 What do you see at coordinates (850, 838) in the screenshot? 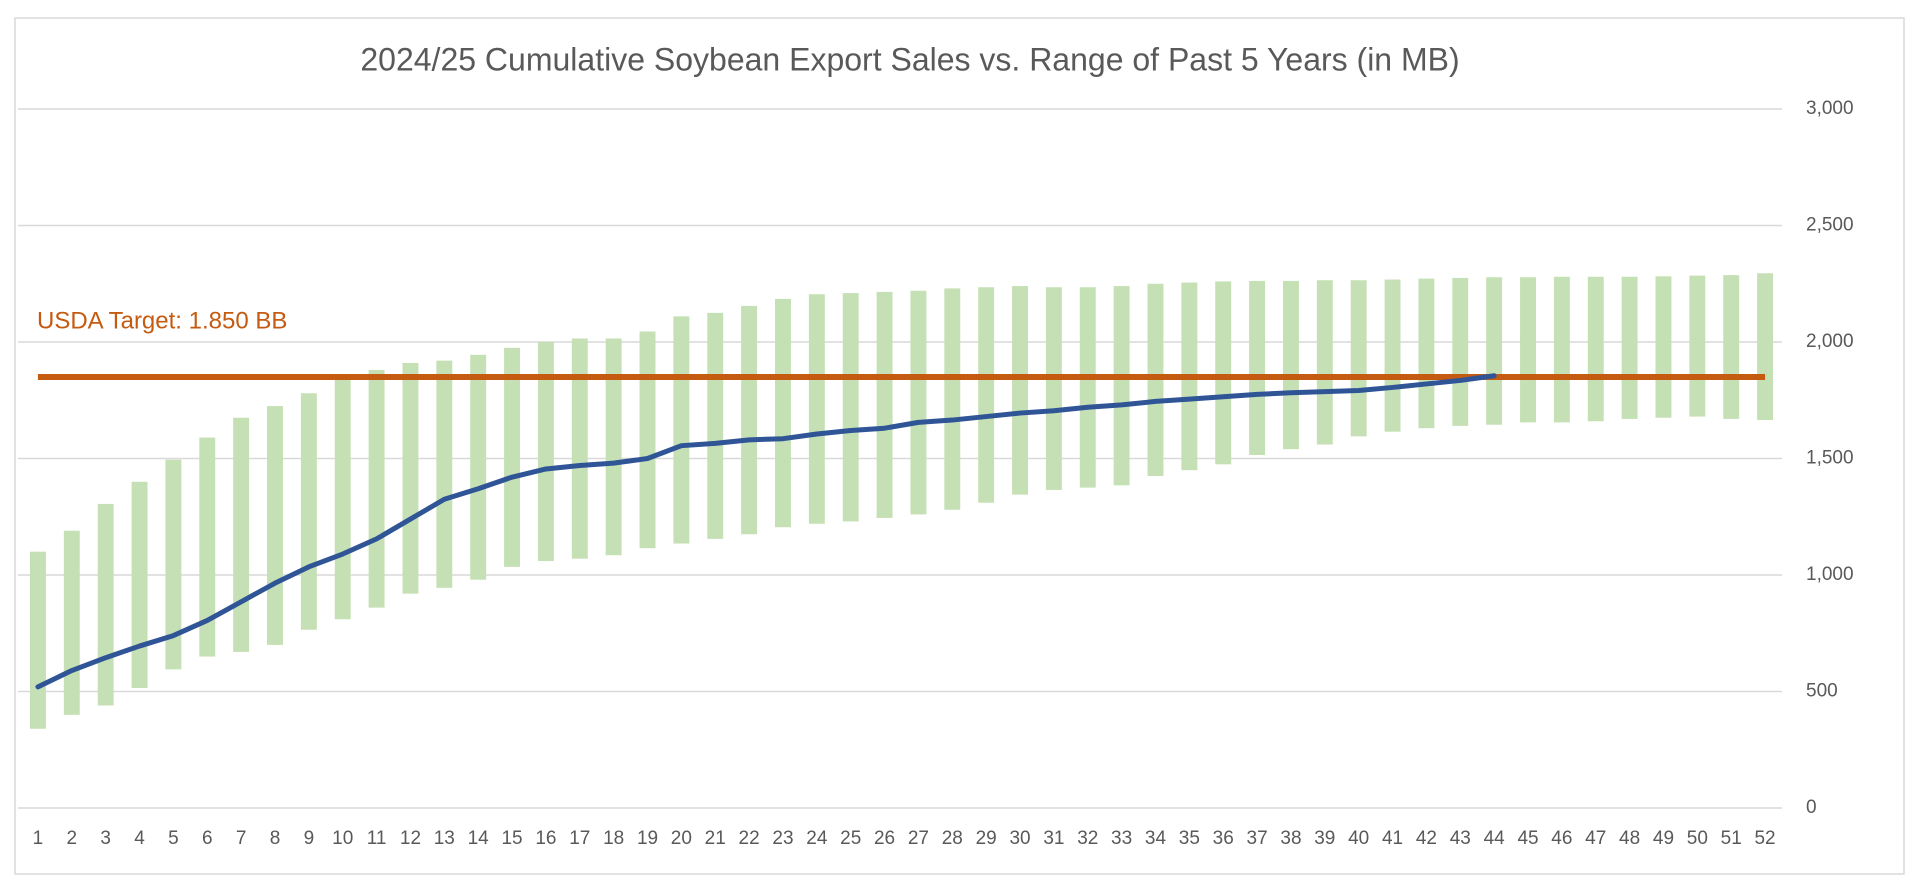
I see `x-tick-label: 25` at bounding box center [850, 838].